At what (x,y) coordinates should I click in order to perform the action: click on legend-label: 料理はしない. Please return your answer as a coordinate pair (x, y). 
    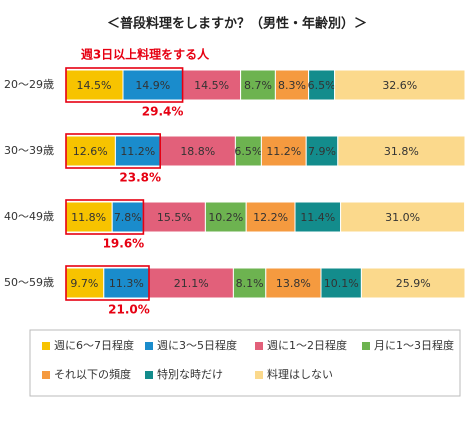
    Looking at the image, I should click on (300, 374).